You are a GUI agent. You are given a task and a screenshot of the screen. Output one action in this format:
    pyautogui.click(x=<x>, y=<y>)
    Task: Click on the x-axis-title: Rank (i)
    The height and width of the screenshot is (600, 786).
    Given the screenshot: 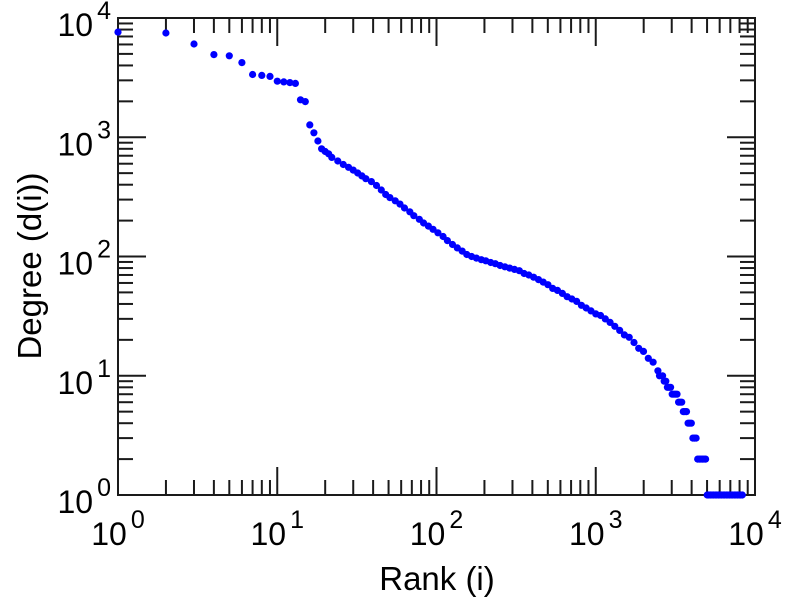 What is the action you would take?
    pyautogui.click(x=437, y=578)
    